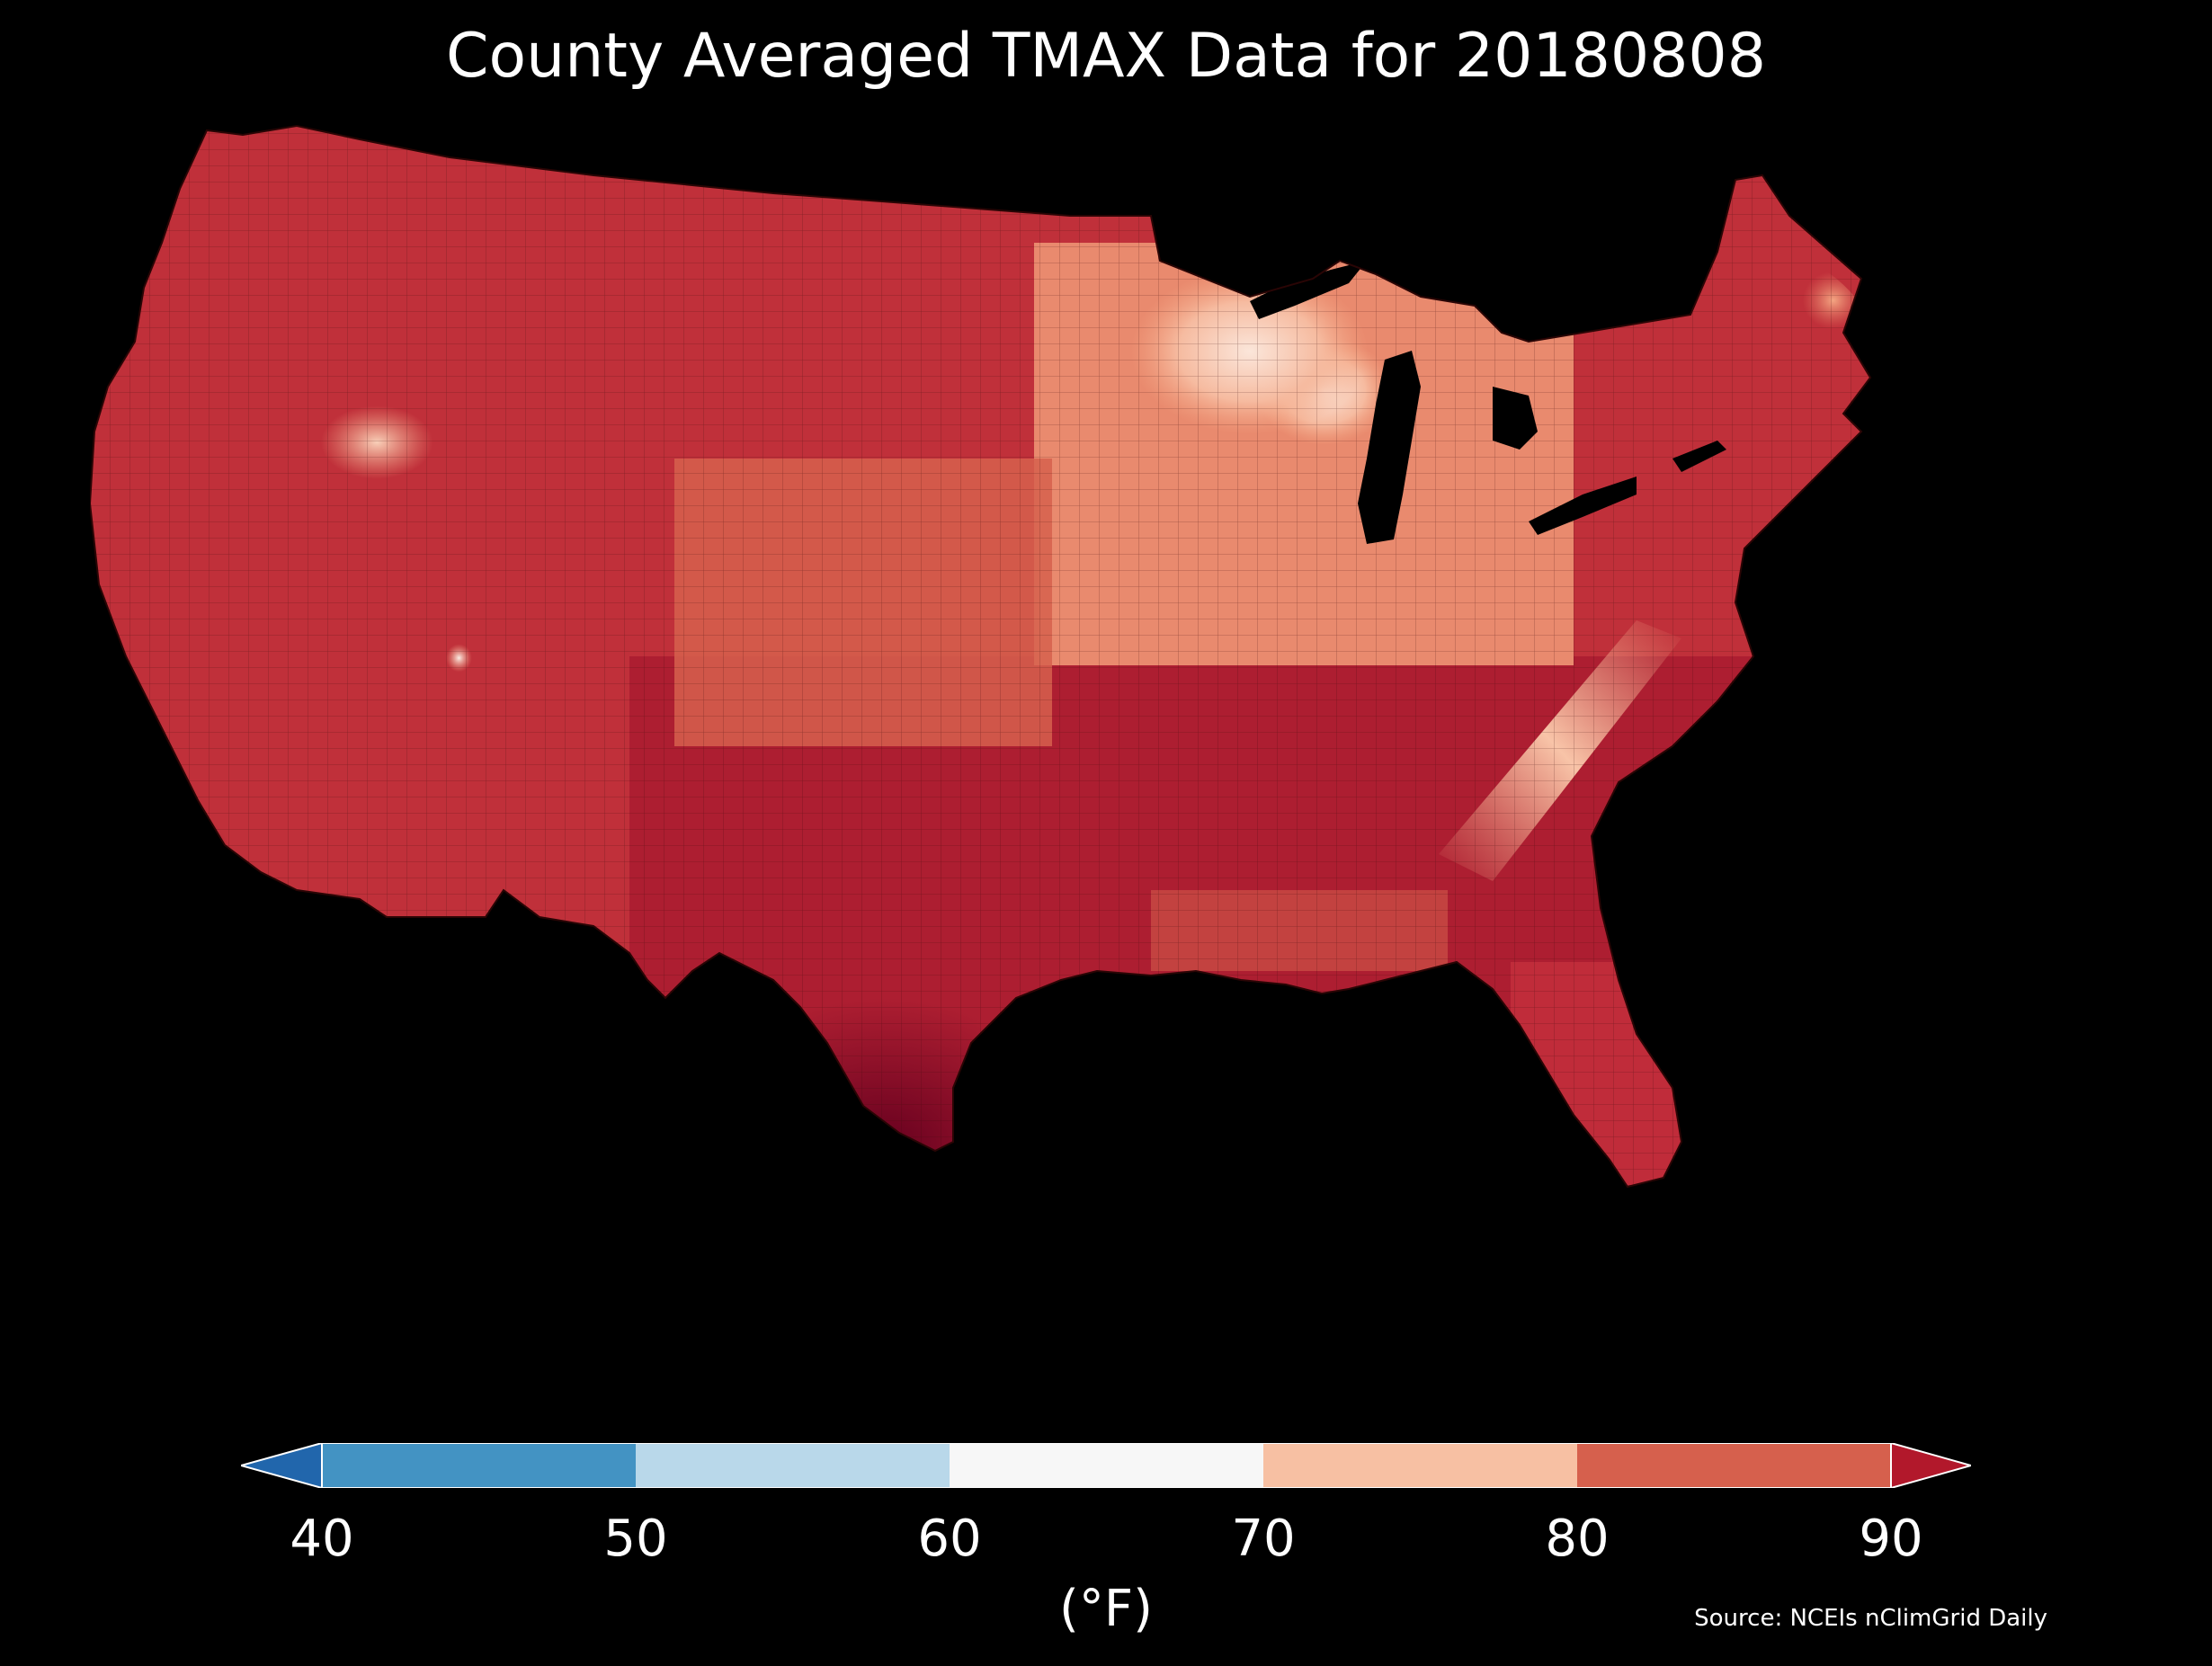 The image size is (2212, 1666). What do you see at coordinates (949, 1539) in the screenshot?
I see `colorbar-tick-60: 60` at bounding box center [949, 1539].